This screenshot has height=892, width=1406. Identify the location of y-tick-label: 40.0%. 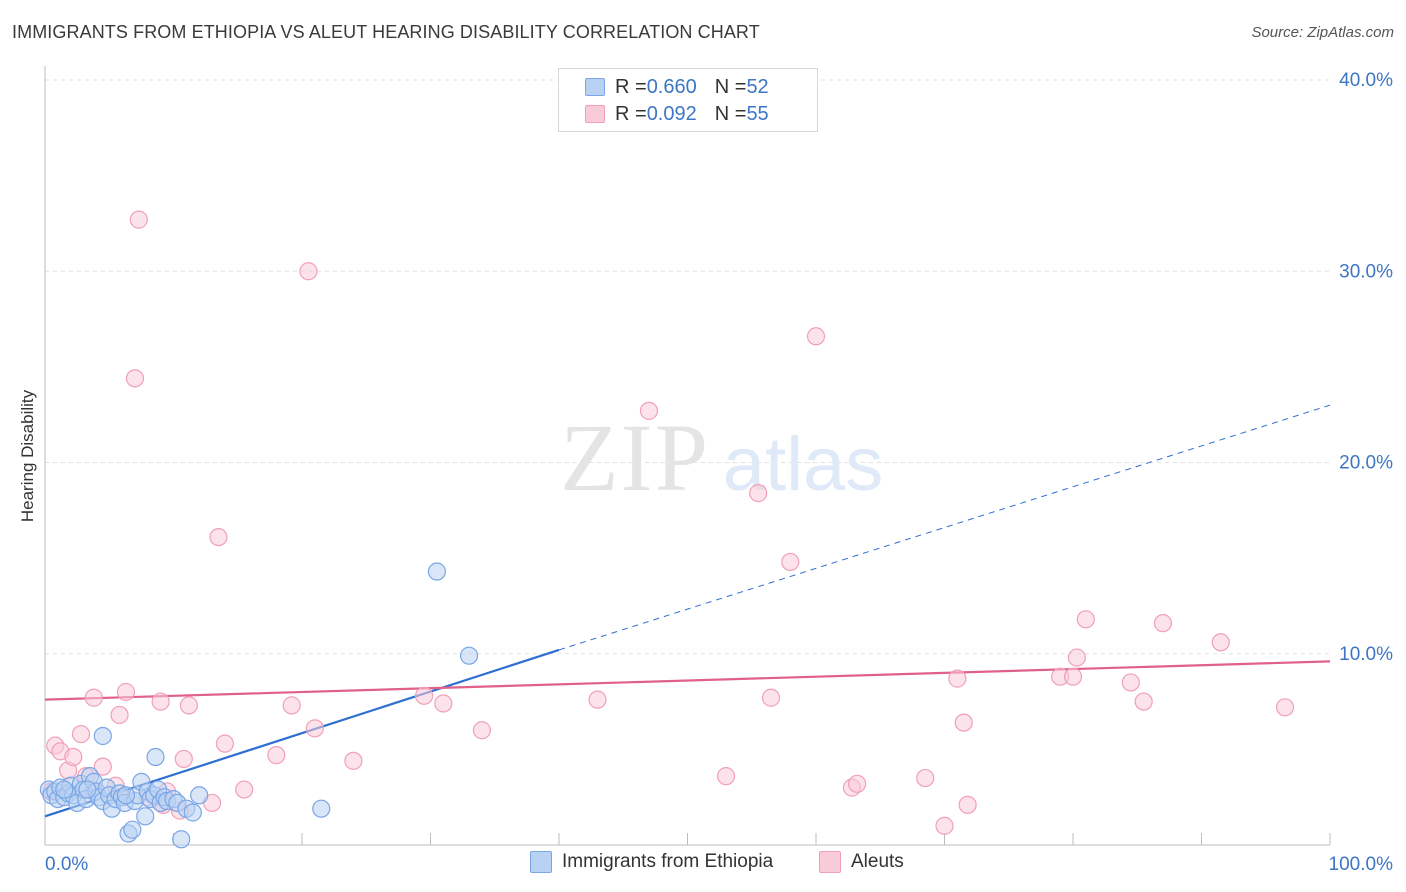
(1366, 80).